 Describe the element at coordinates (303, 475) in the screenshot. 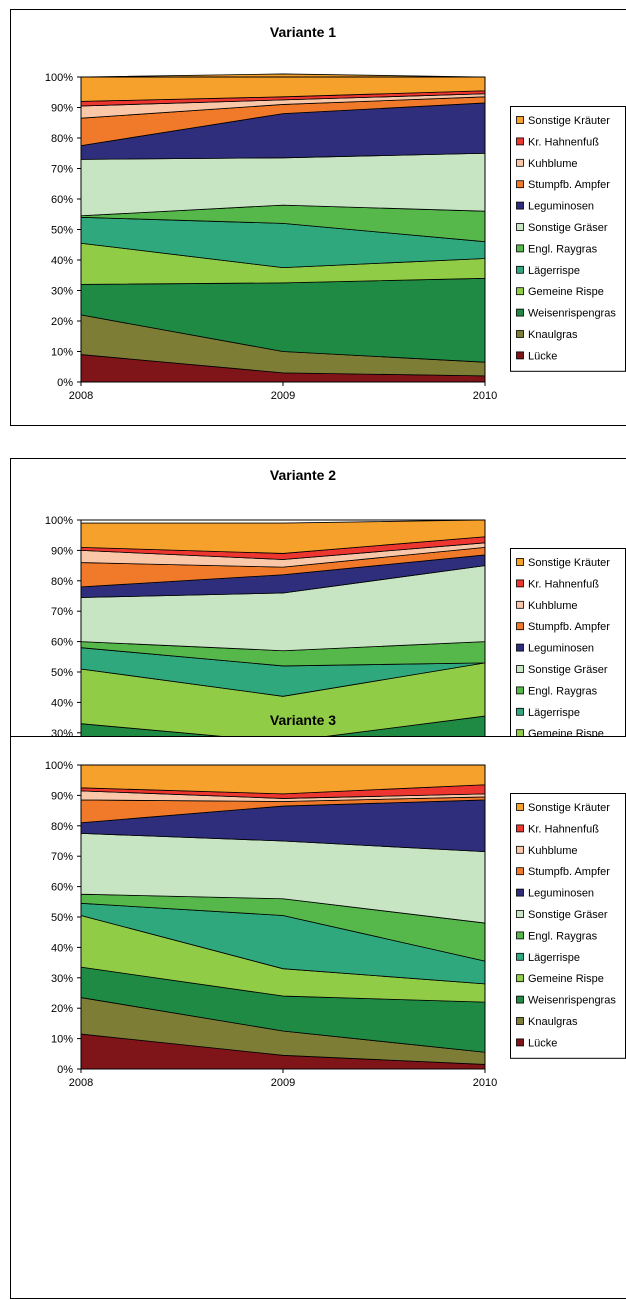

I see `chart-title: Variante 2` at that location.